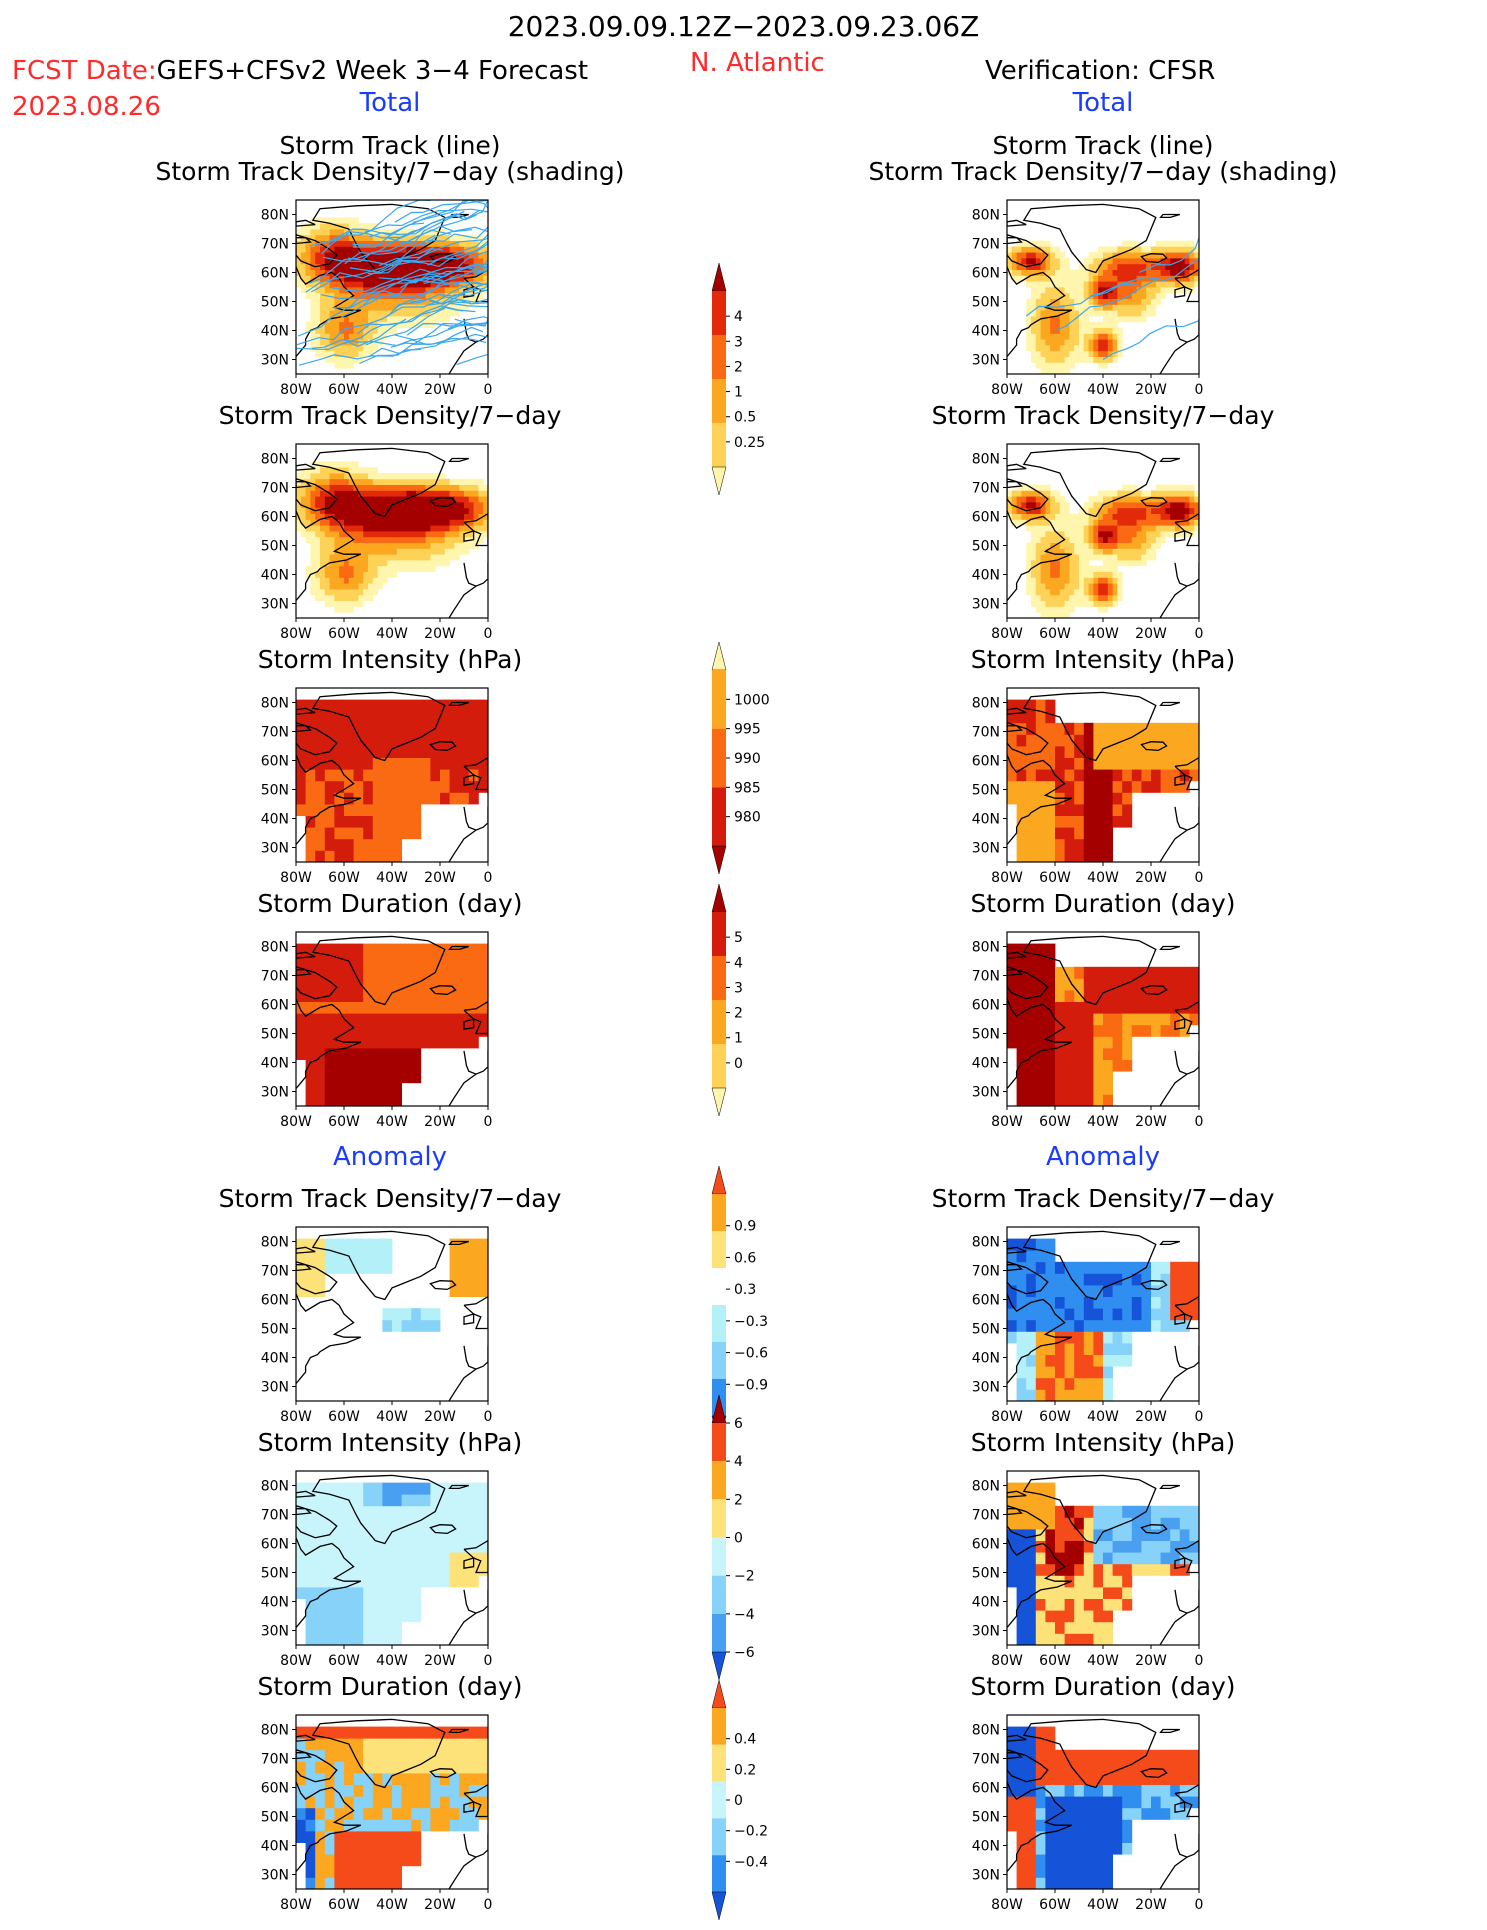 The image size is (1487, 1930). I want to click on fcst-date-label: FCST Date:GEFS+CFSv2 Week 3−4 Forecast, so click(300, 71).